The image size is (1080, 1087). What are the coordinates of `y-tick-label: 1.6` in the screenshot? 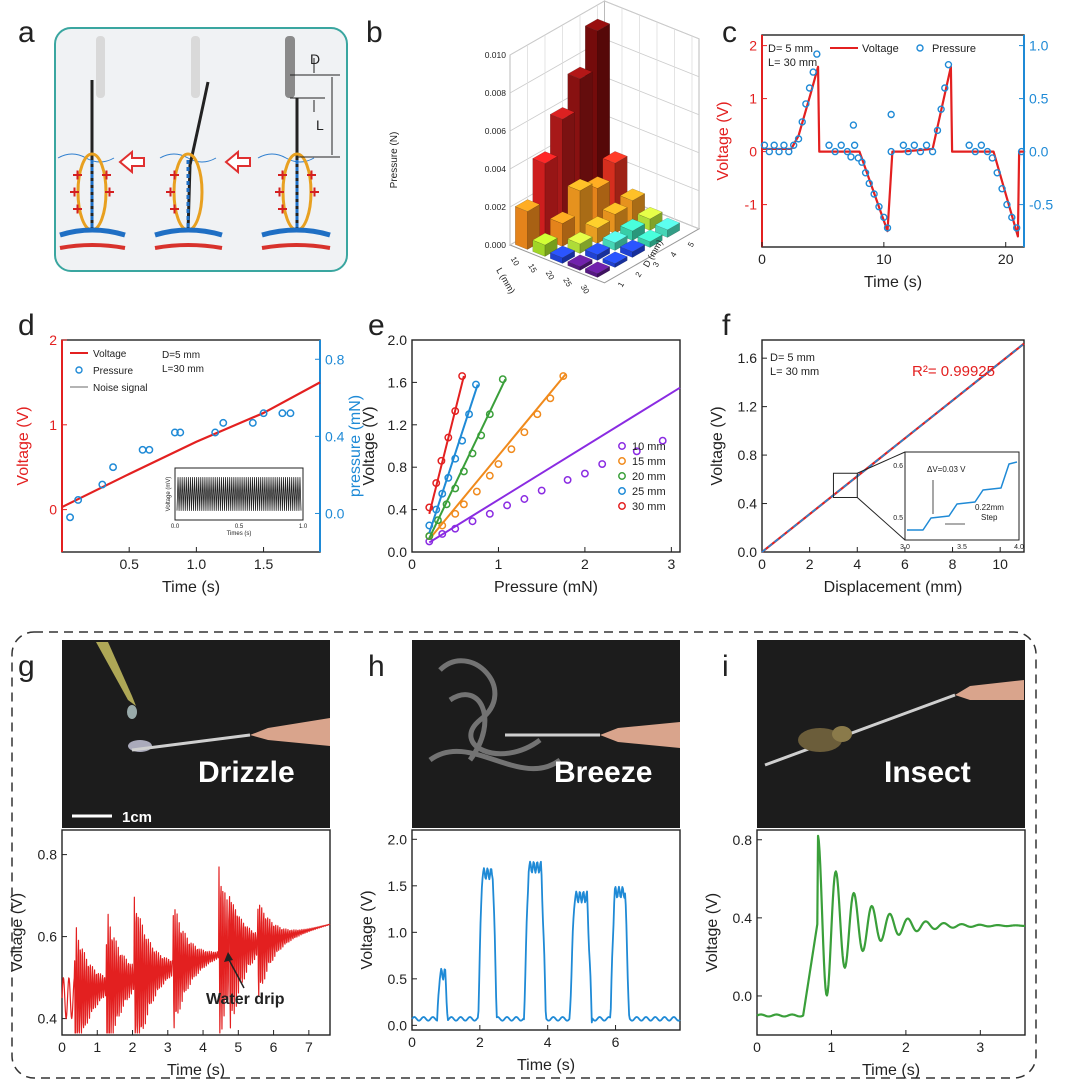 It's located at (748, 358).